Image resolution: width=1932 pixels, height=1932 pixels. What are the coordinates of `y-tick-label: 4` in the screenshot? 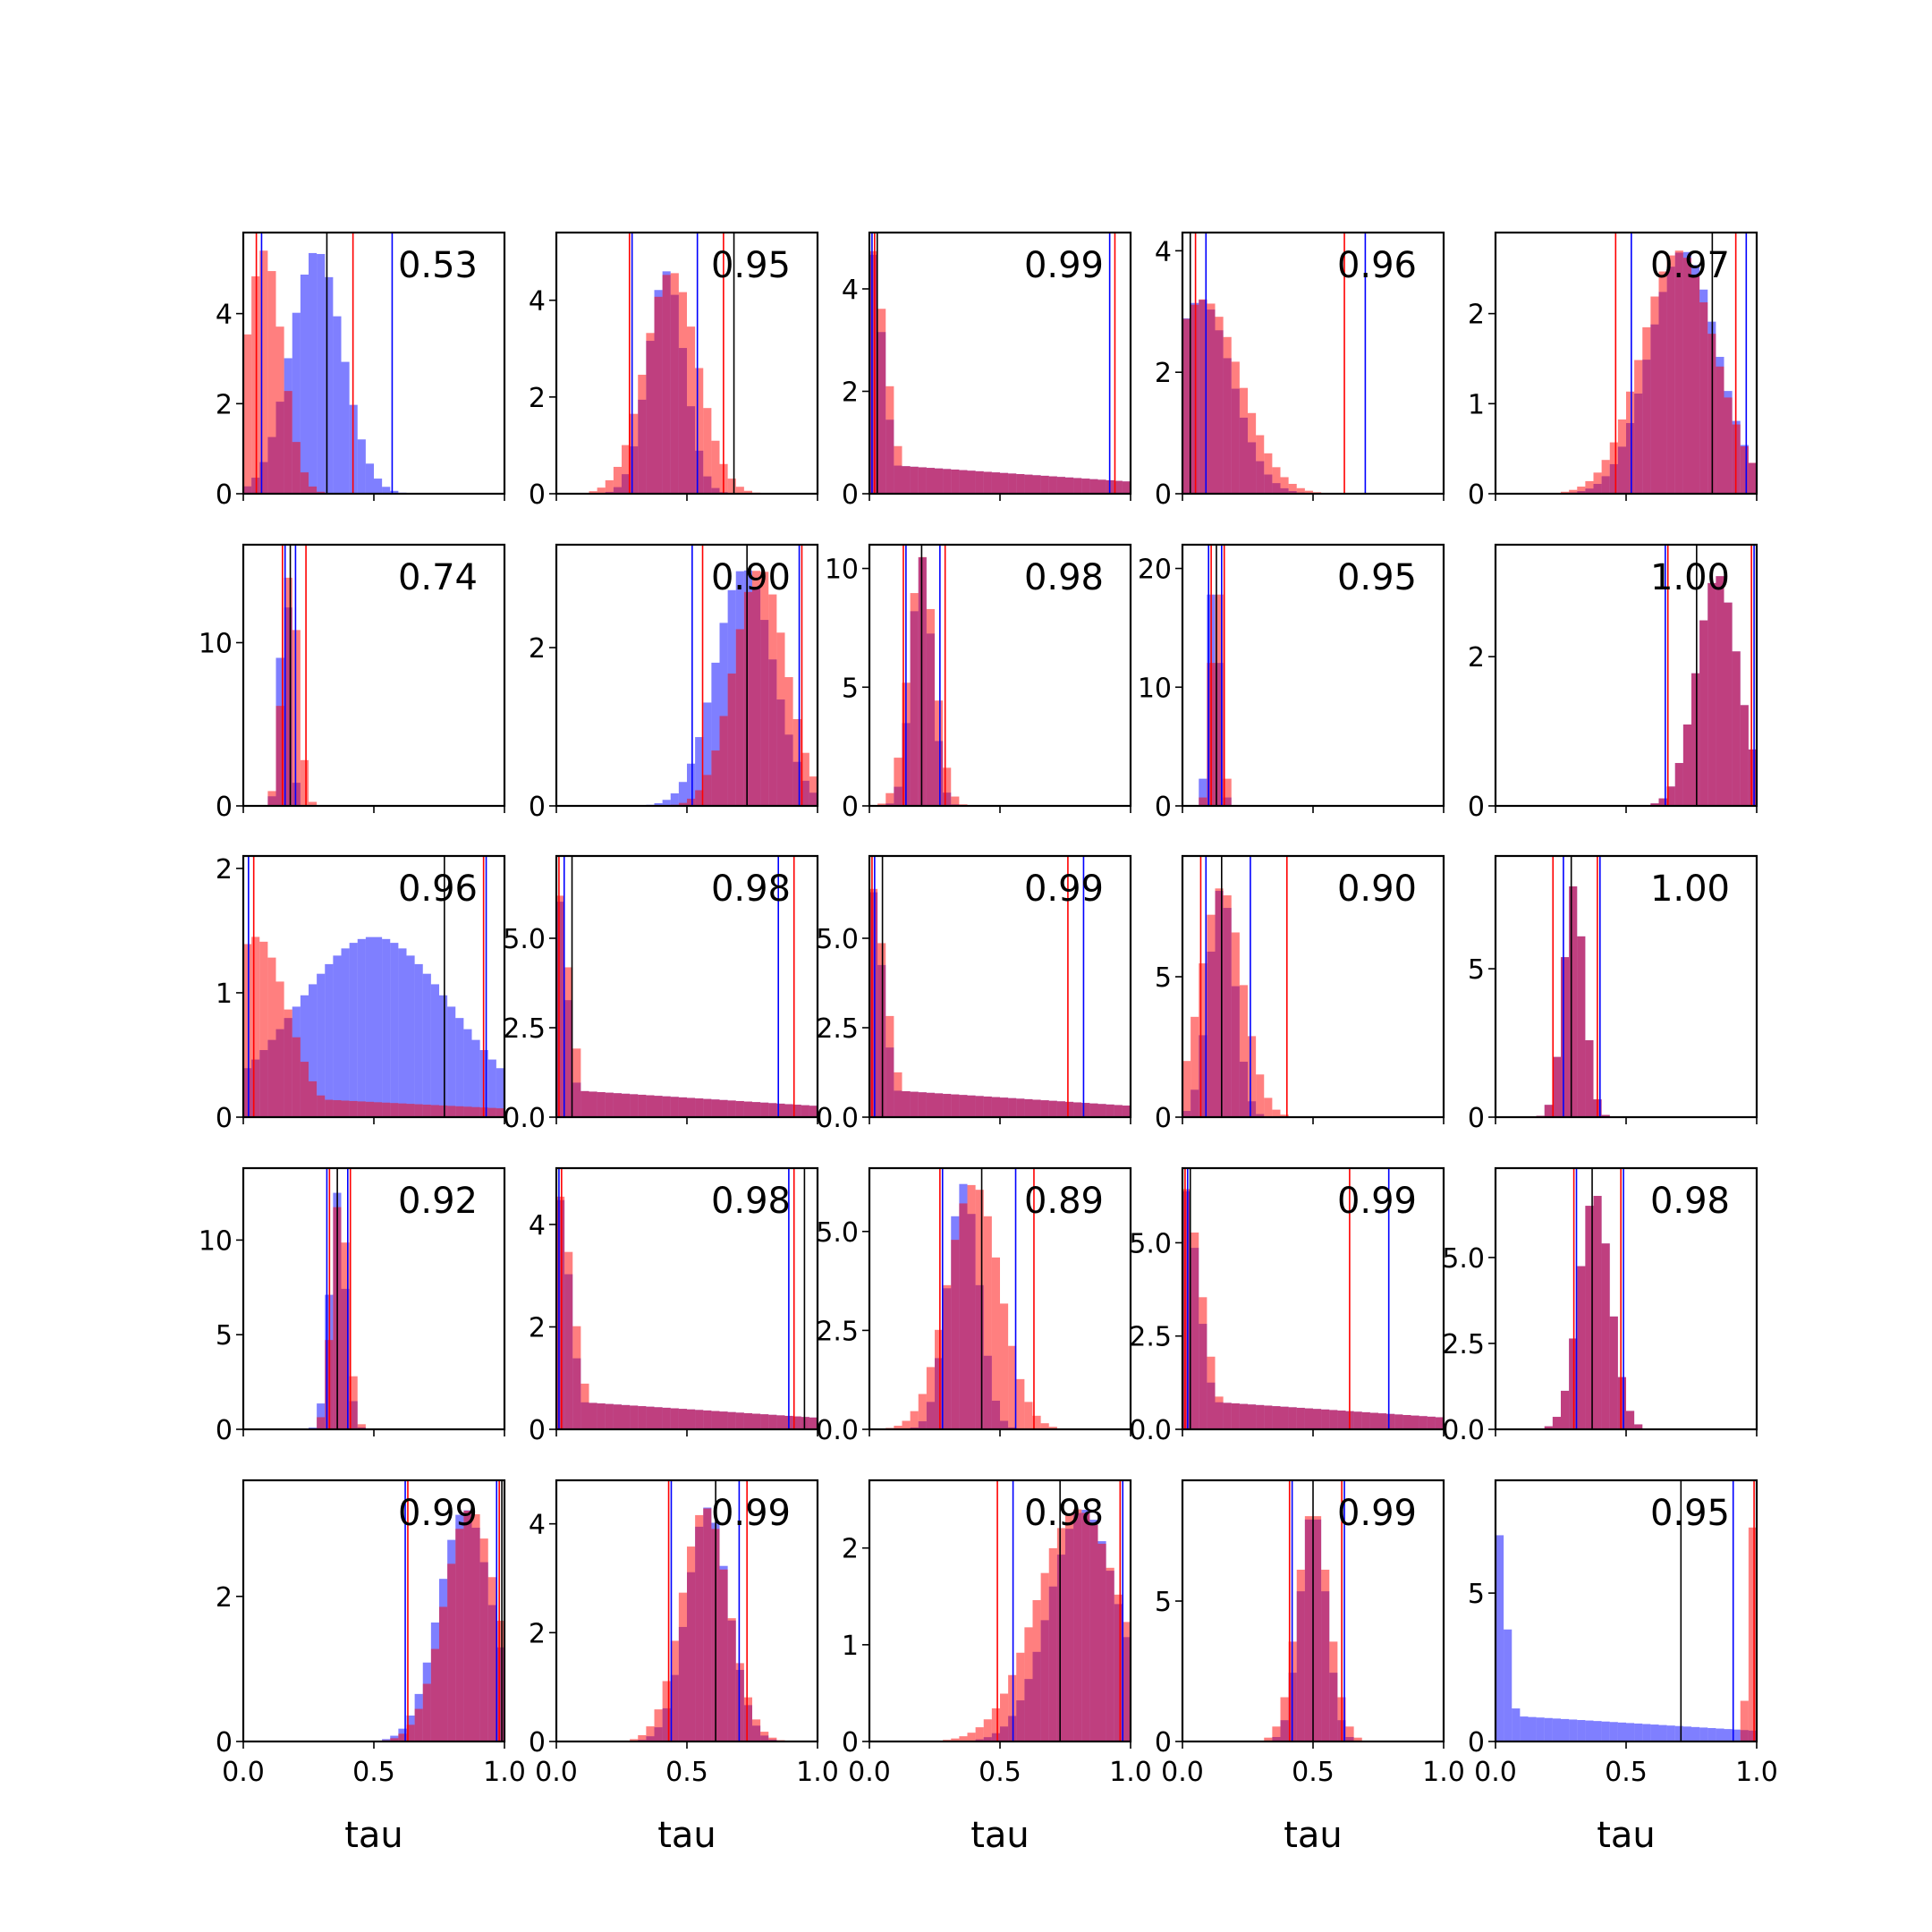 It's located at (537, 302).